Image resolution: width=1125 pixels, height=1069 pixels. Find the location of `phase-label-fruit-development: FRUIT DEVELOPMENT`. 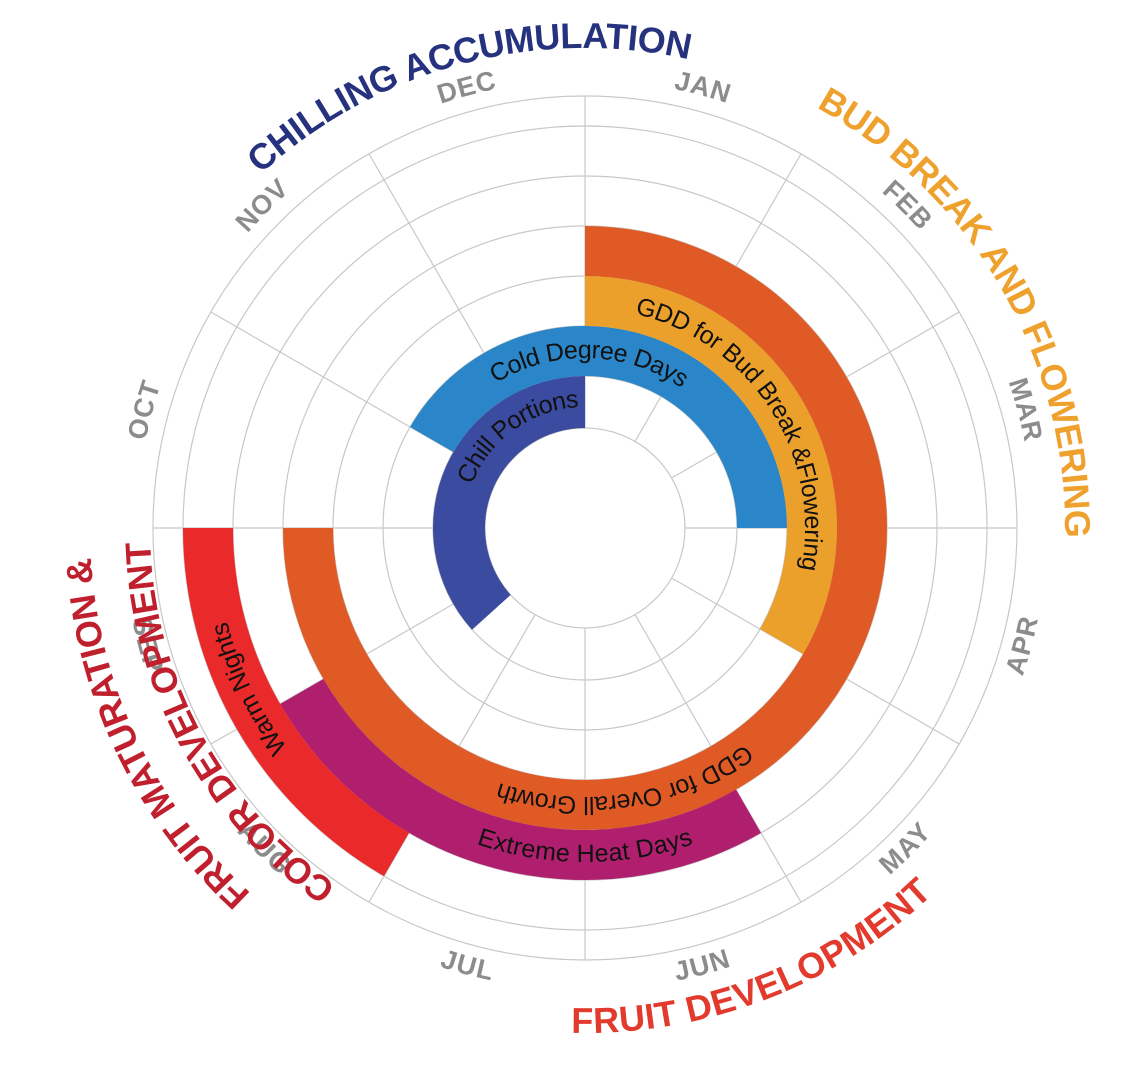

phase-label-fruit-development: FRUIT DEVELOPMENT is located at coordinates (754, 954).